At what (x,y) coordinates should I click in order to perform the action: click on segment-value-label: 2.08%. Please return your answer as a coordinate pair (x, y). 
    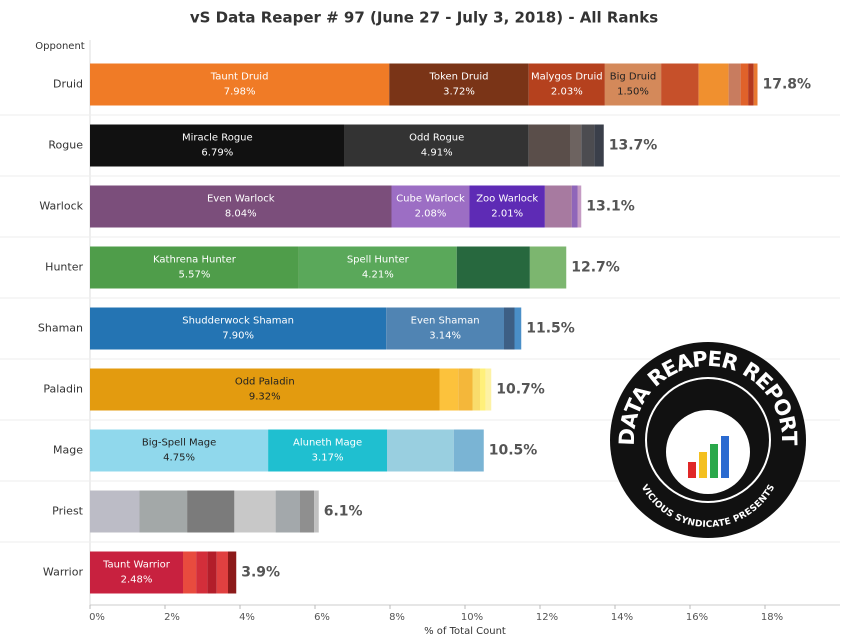
    Looking at the image, I should click on (431, 214).